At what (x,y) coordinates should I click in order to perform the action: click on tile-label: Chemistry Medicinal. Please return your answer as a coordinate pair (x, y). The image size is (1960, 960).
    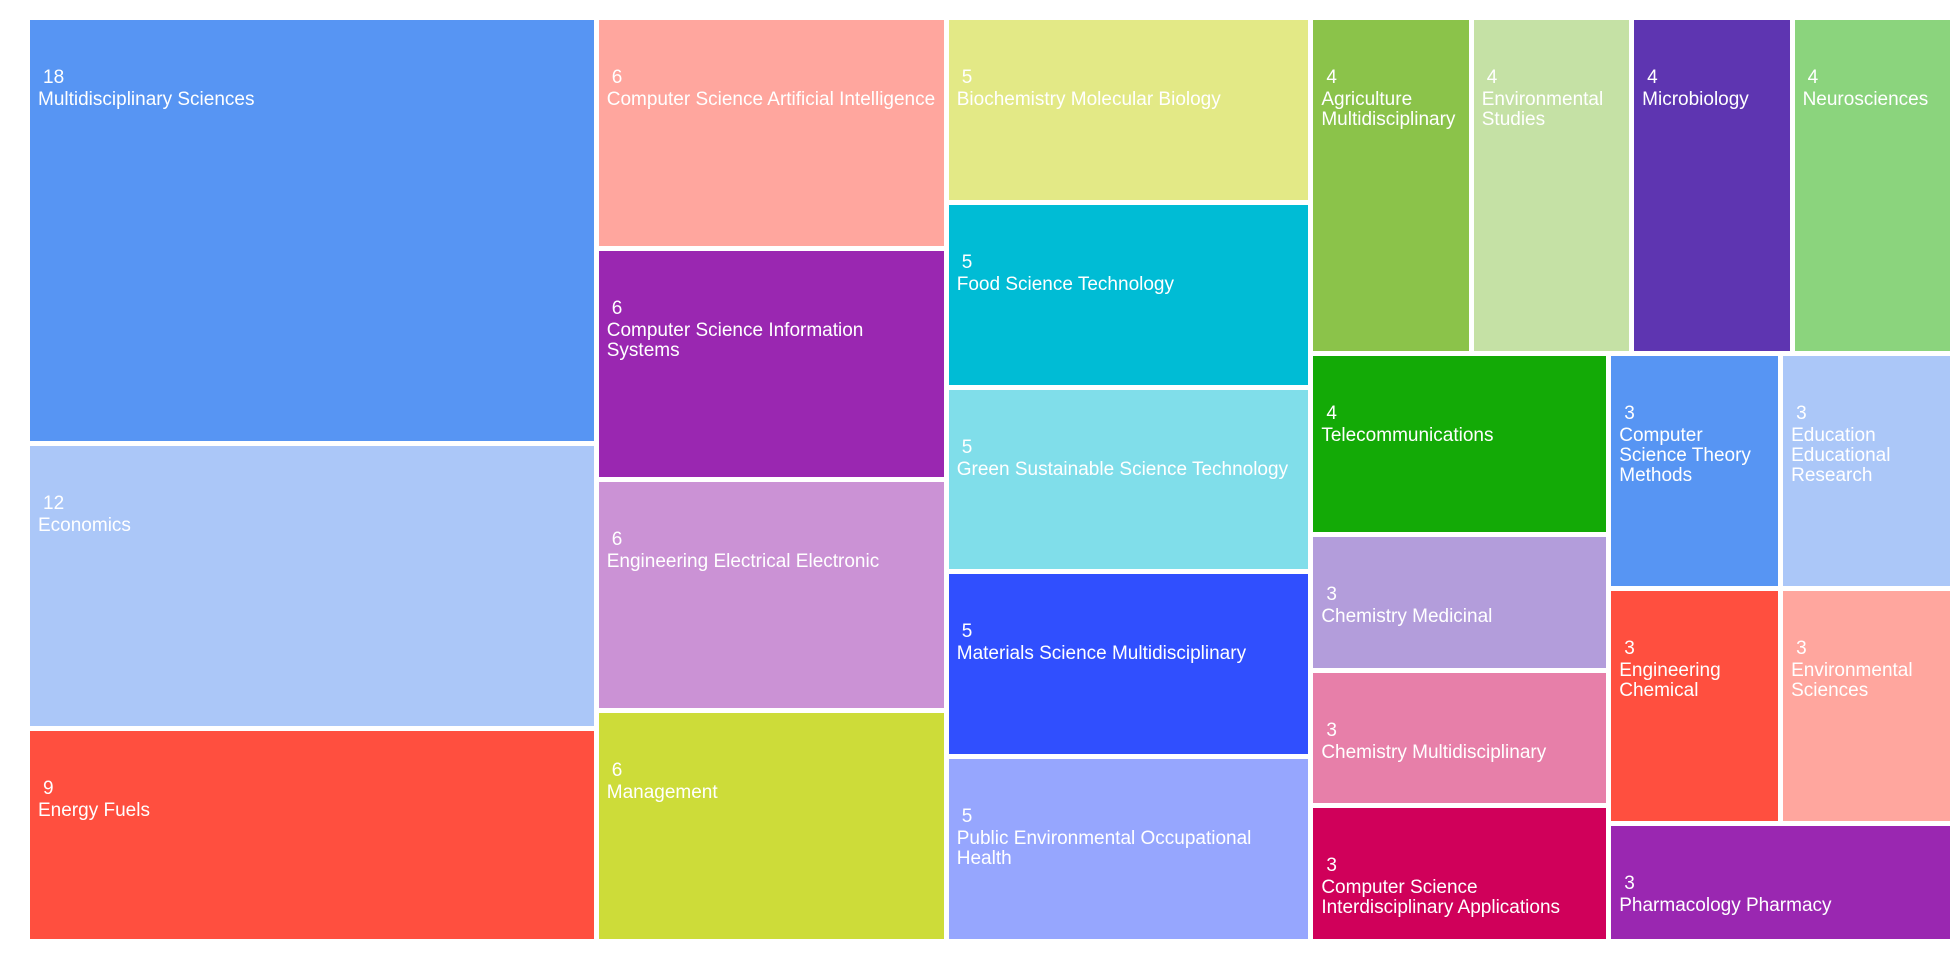
    Looking at the image, I should click on (1407, 616).